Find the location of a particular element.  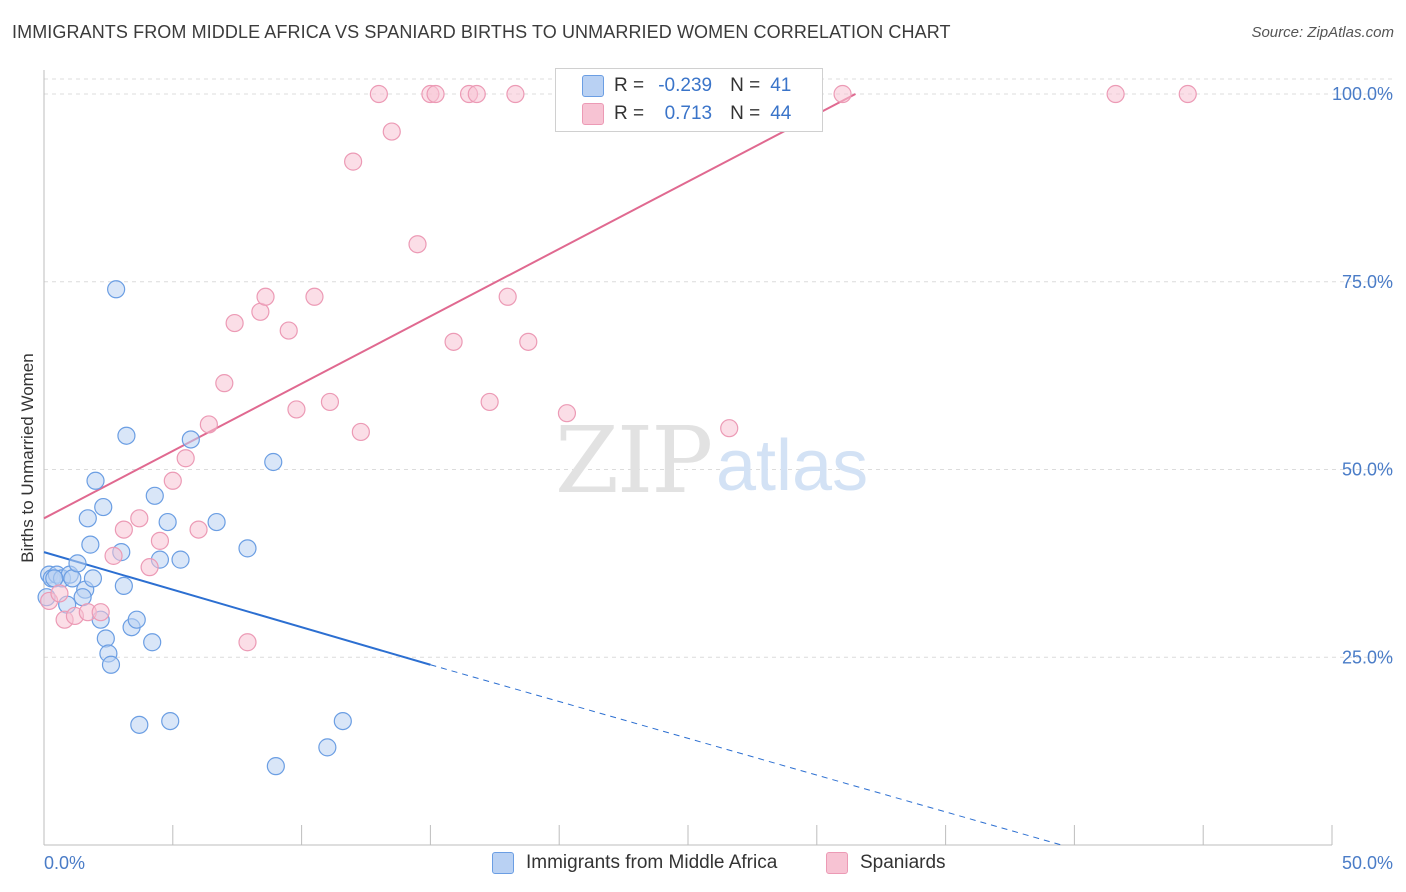

y-tick-label: 50.0% is located at coordinates (1367, 470).